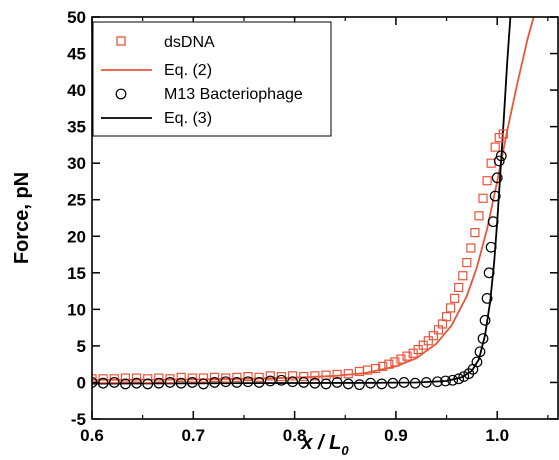  Describe the element at coordinates (193, 435) in the screenshot. I see `x-tick-label: 0.7` at that location.